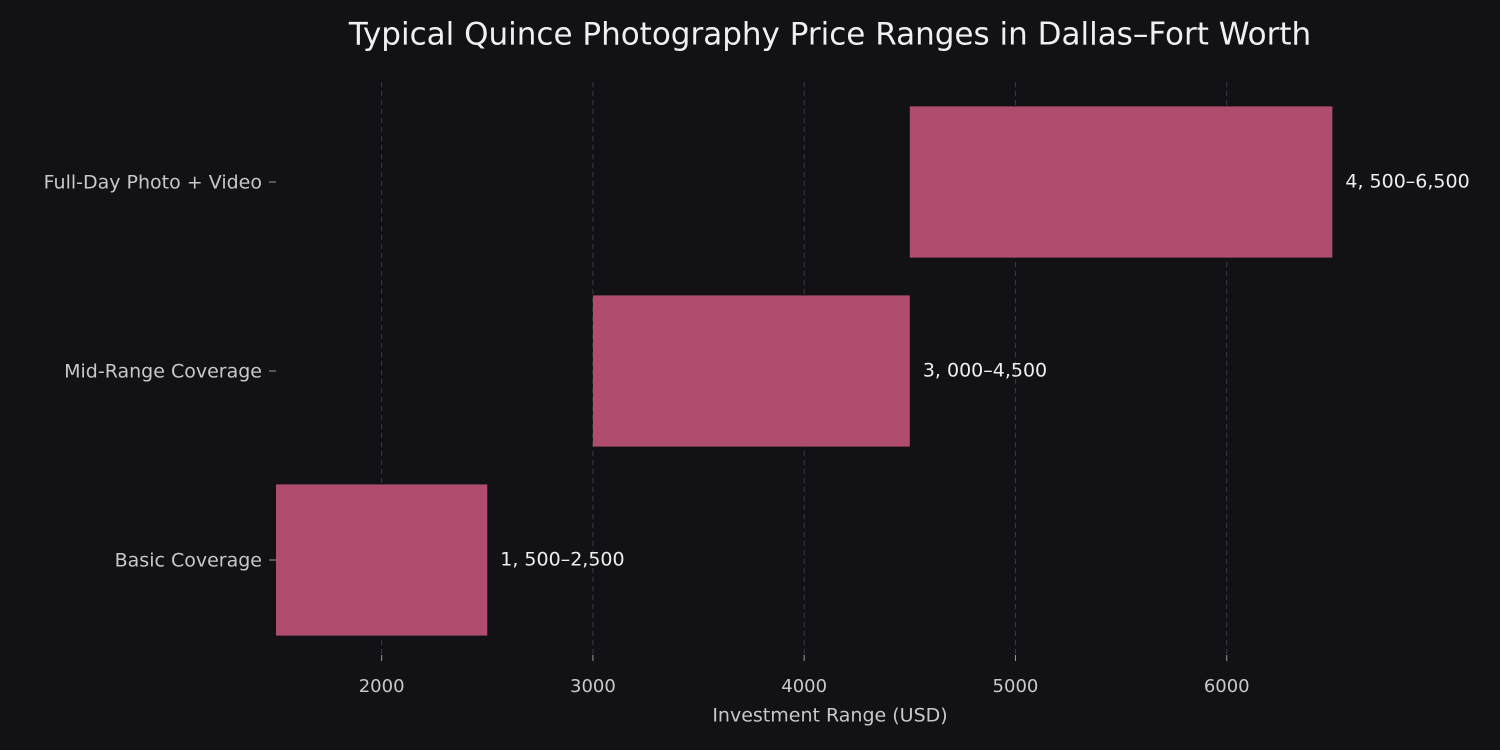  I want to click on y-tick-label: Basic Coverage, so click(188, 561).